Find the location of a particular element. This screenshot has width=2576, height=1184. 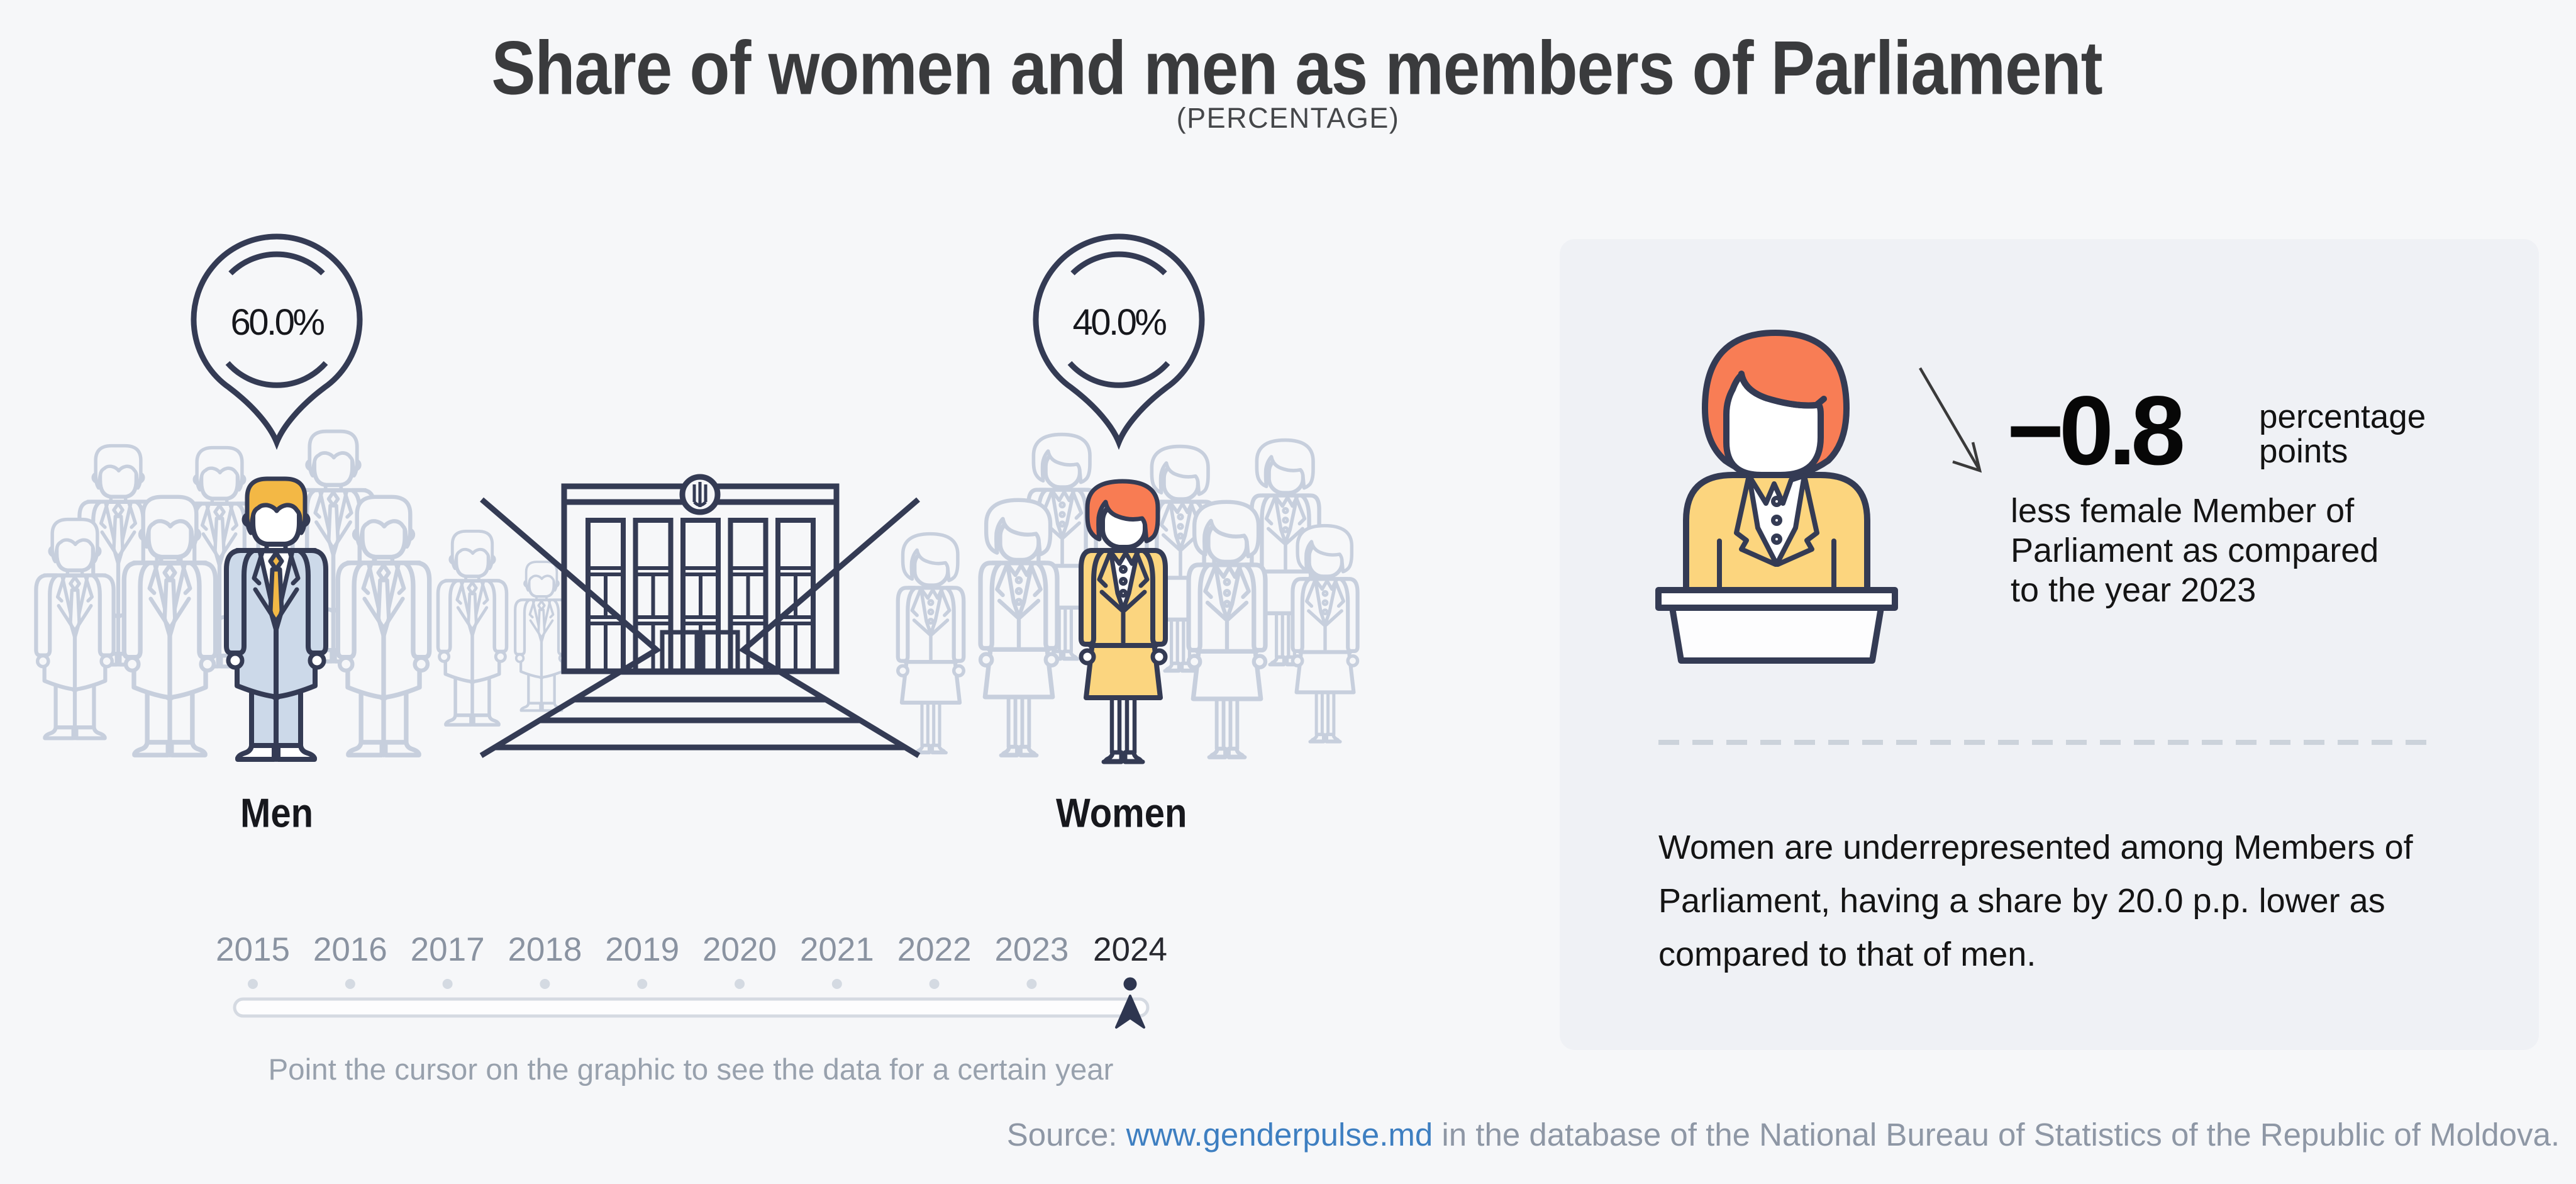

svg-text: 40.0% is located at coordinates (1120, 322).